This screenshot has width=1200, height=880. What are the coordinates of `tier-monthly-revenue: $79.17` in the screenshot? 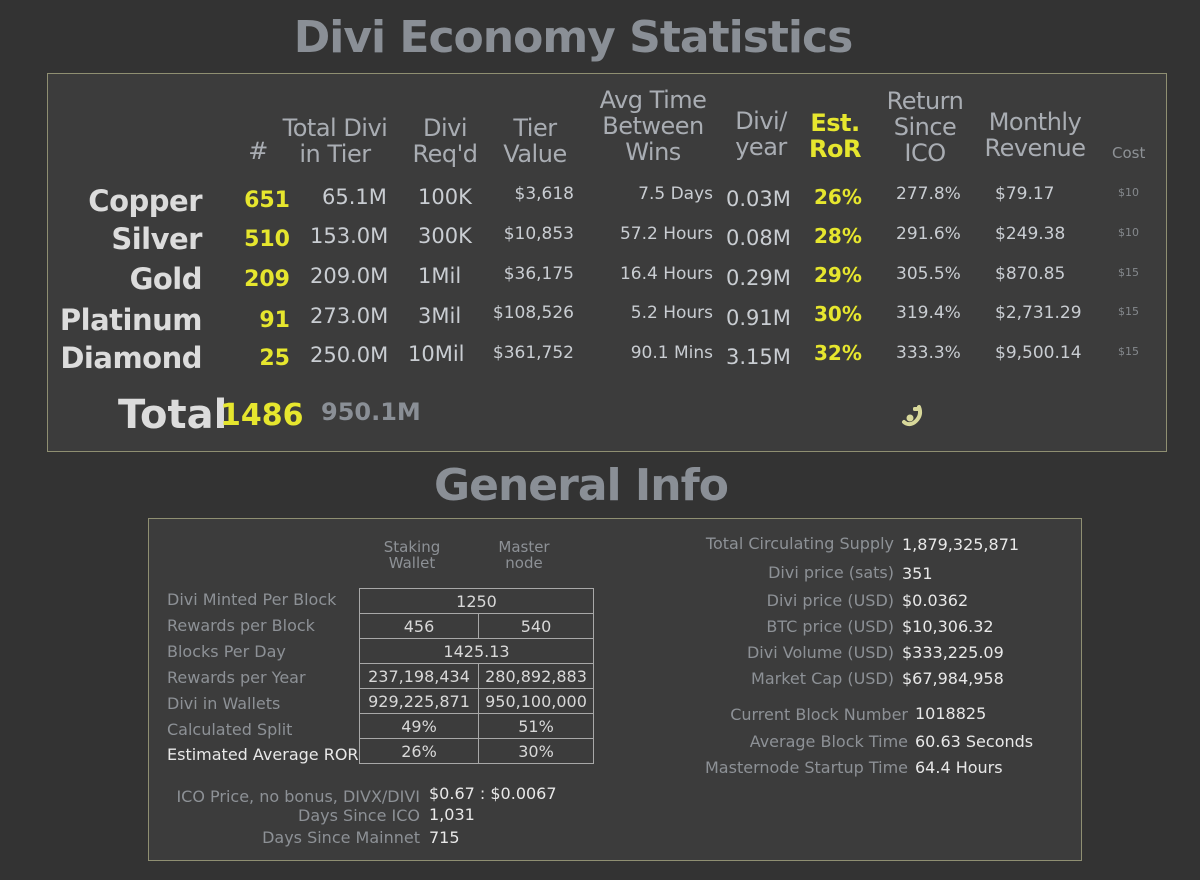 It's located at (1025, 194).